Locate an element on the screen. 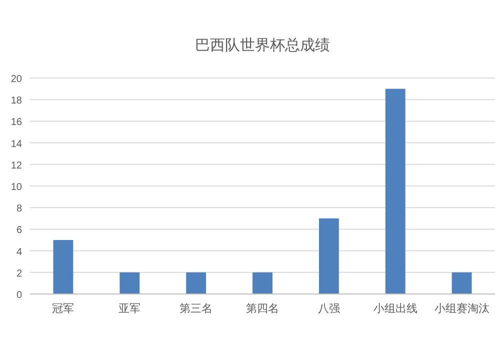 This screenshot has width=500, height=362. x-tick-label: 冠军 is located at coordinates (63, 309).